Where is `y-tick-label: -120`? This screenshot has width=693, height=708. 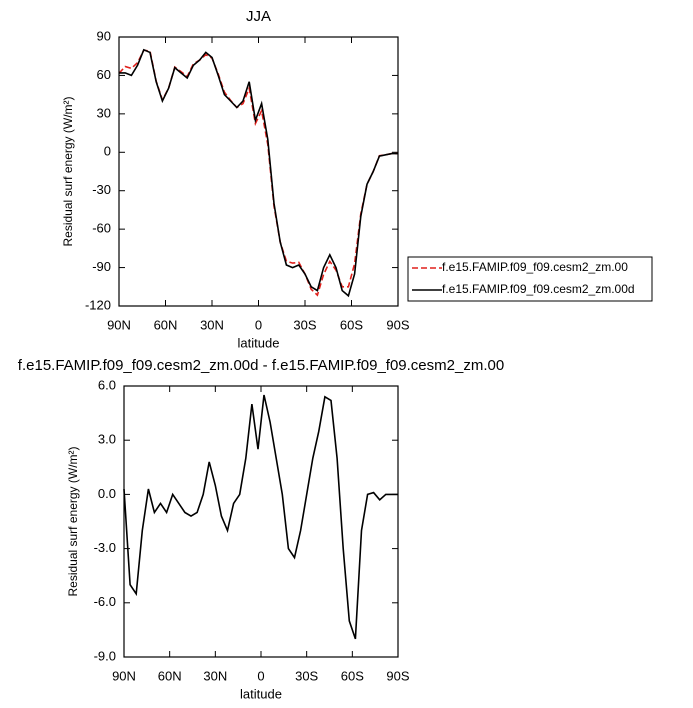 y-tick-label: -120 is located at coordinates (98, 304).